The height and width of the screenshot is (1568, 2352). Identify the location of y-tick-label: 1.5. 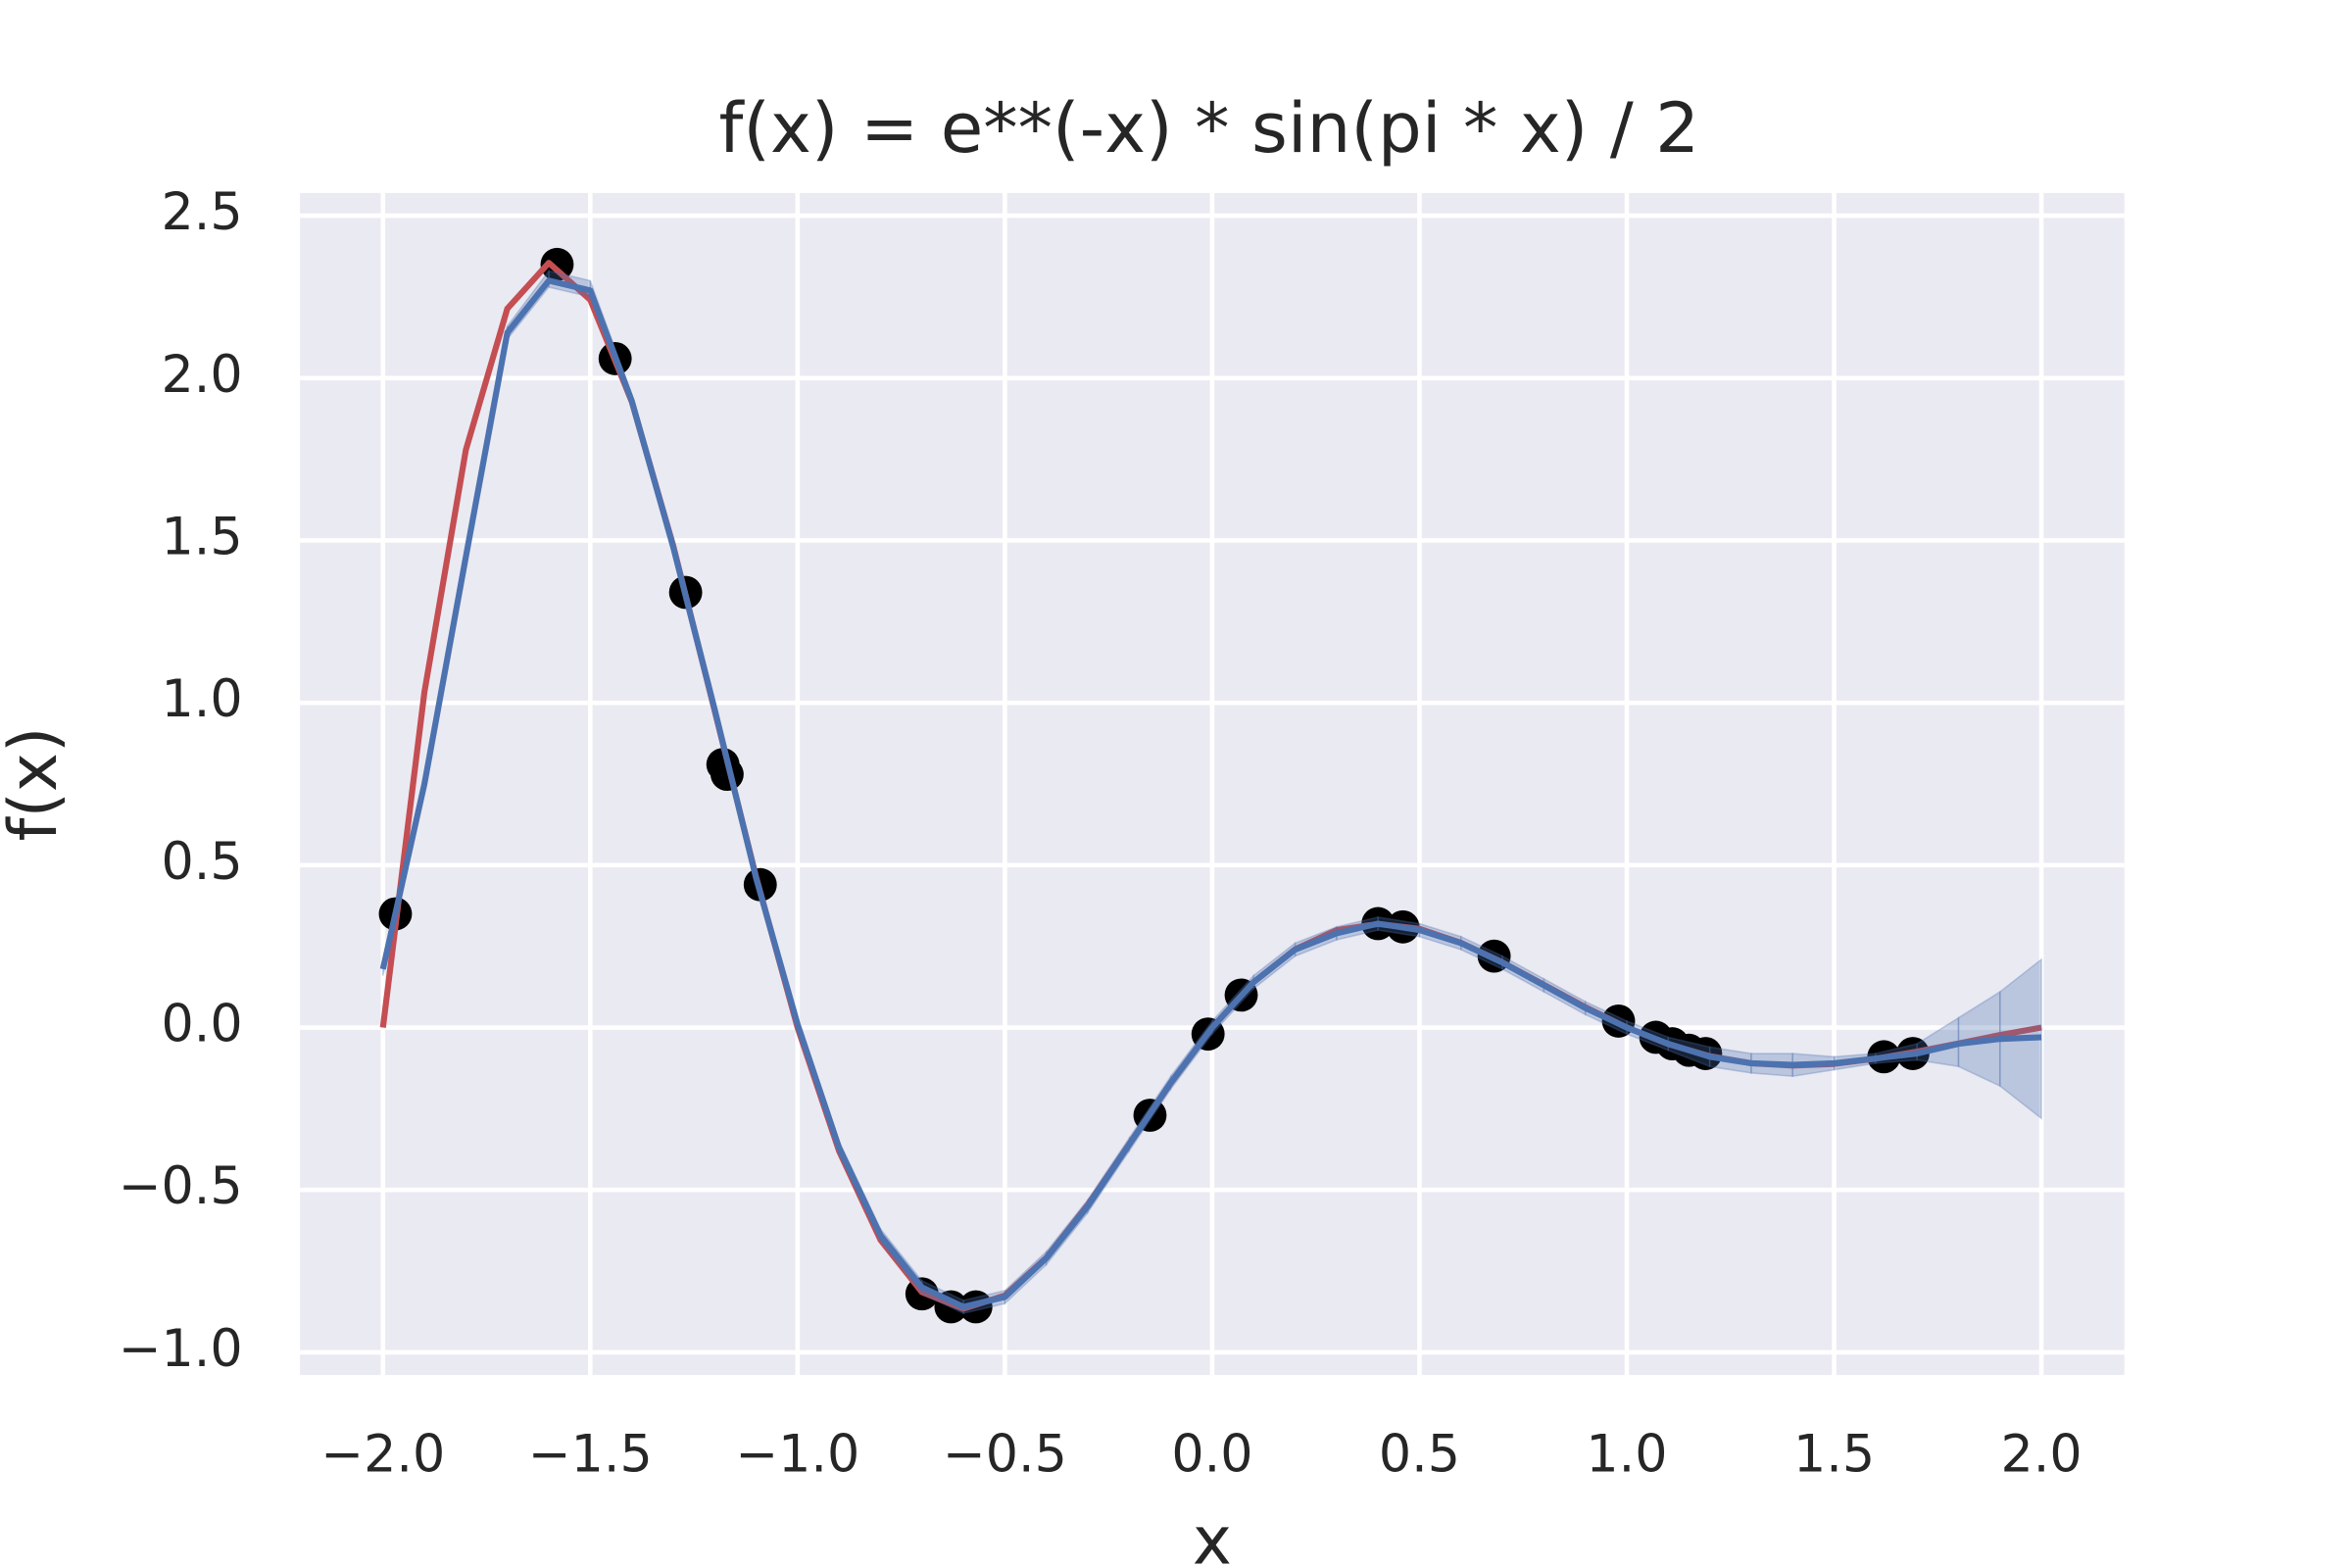
(202, 536).